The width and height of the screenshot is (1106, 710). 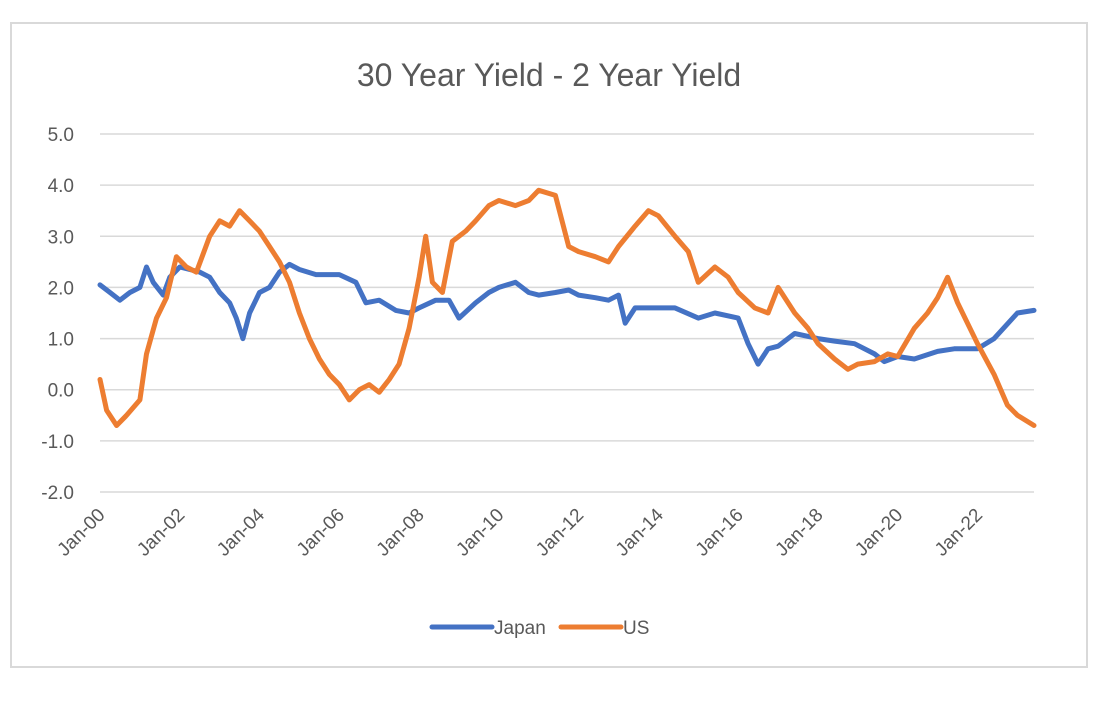 I want to click on x-tick-label: Jan-12, so click(x=560, y=533).